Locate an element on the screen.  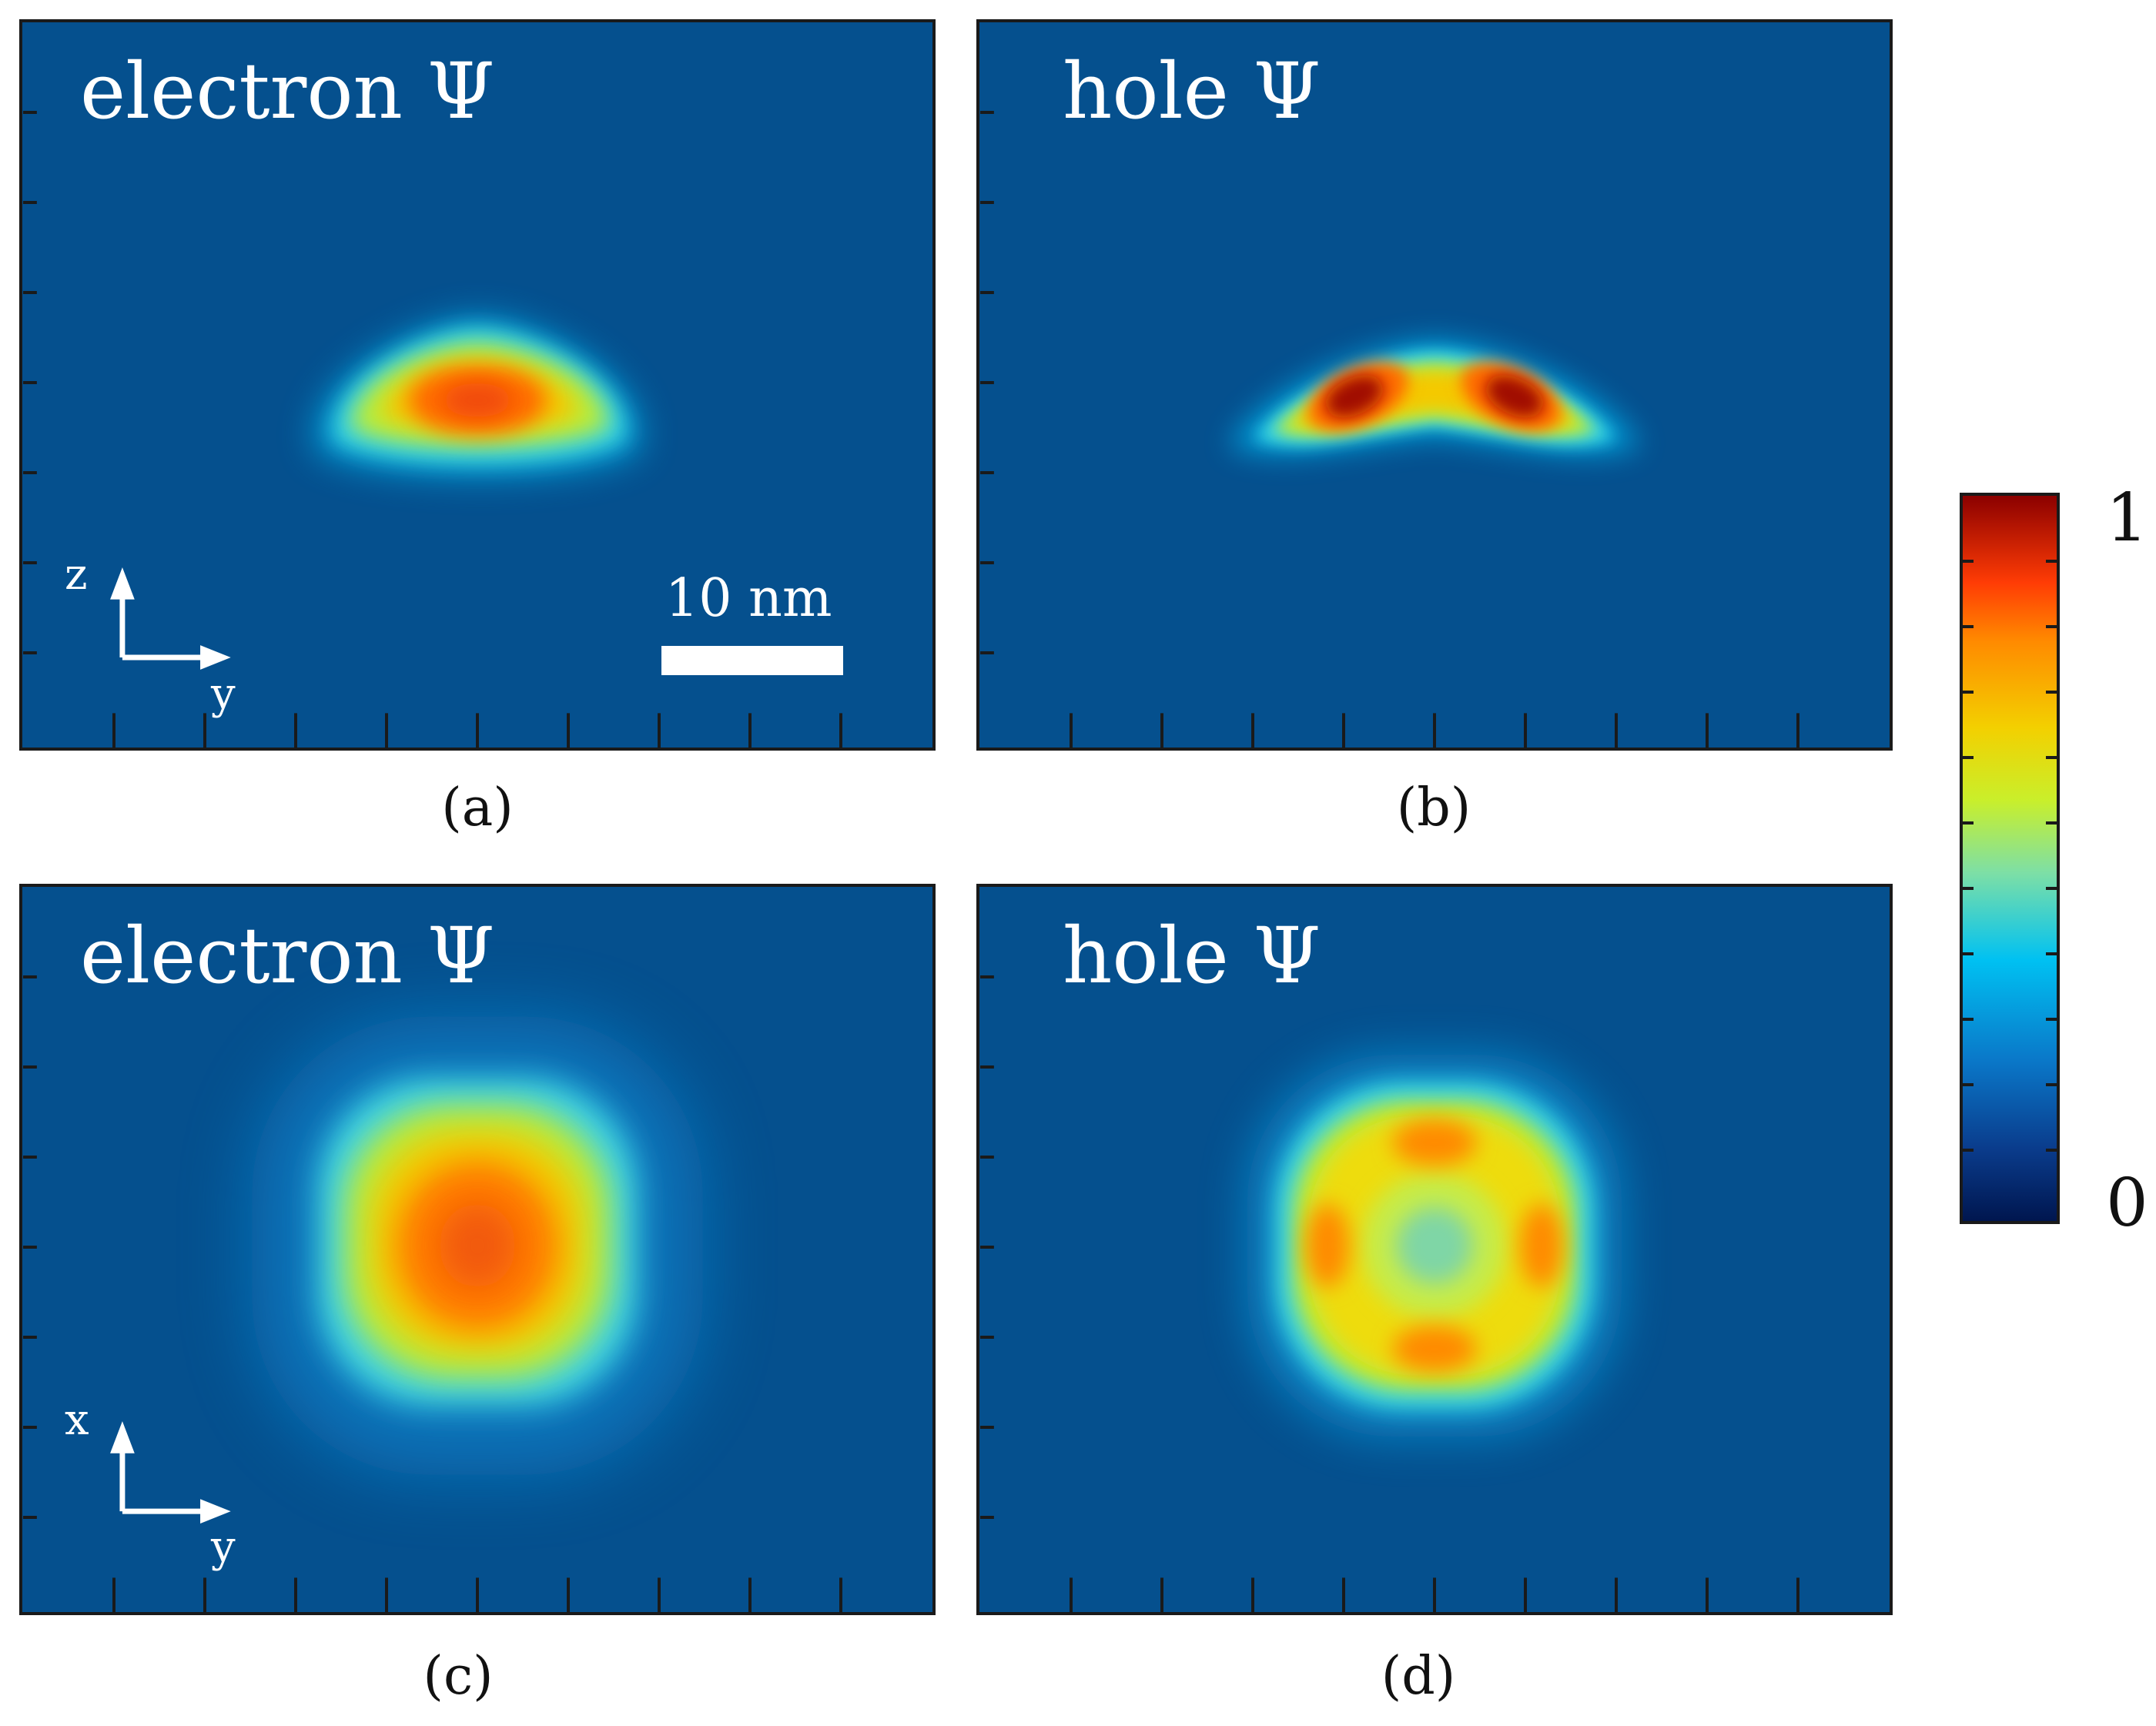
heatmap-d is located at coordinates (1389, 1294).